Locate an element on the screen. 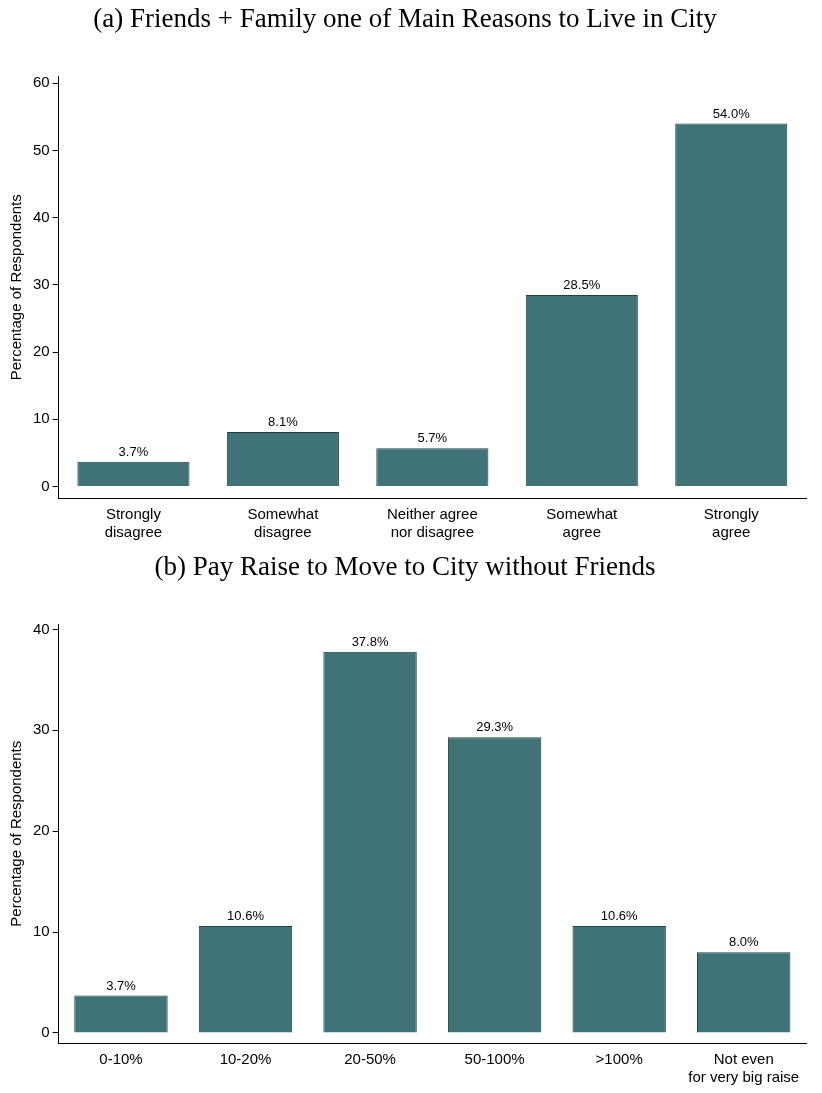 The height and width of the screenshot is (1093, 822). data-label: 8.0% is located at coordinates (743, 942).